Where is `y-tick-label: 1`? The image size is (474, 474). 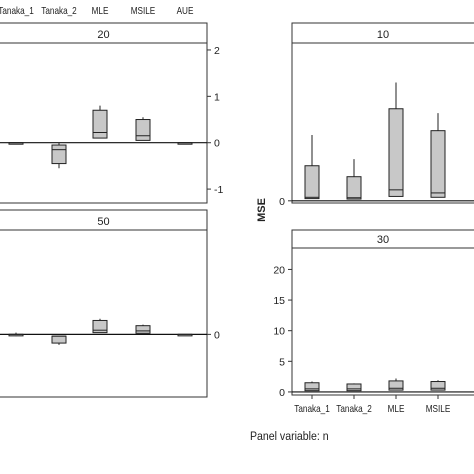 y-tick-label: 1 is located at coordinates (217, 97).